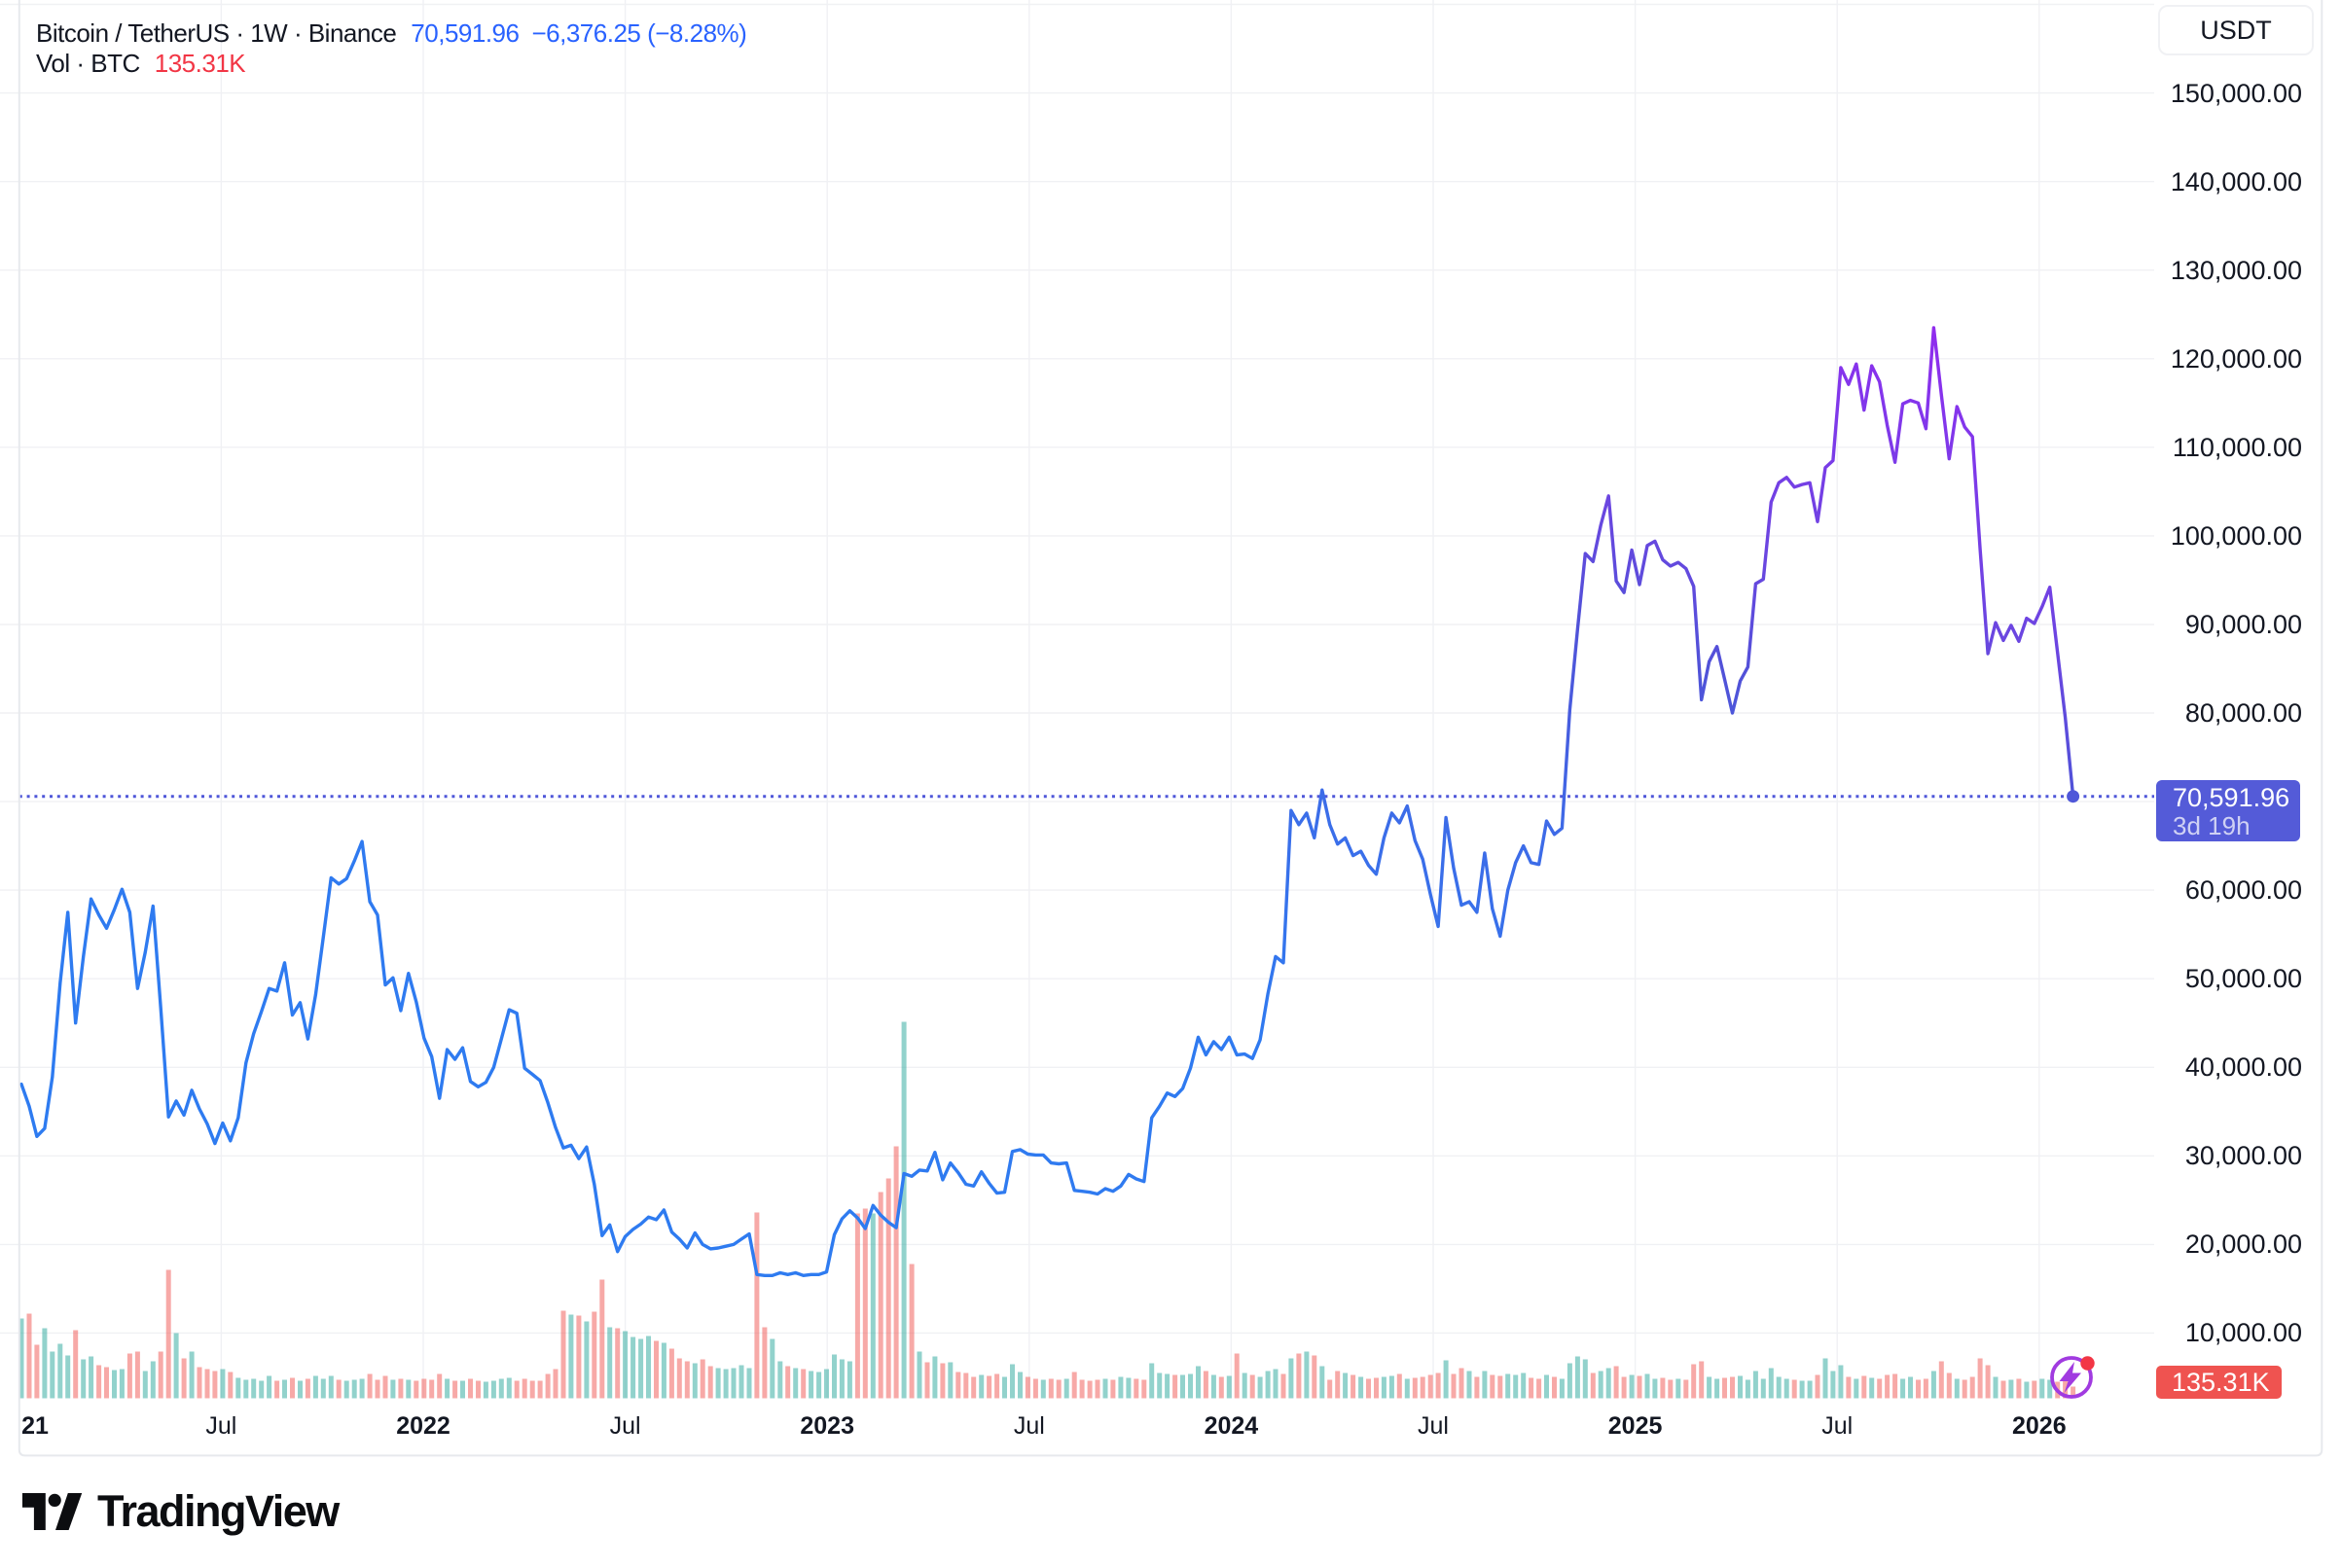 The height and width of the screenshot is (1568, 2341). I want to click on tradingview-logo-text: TradingView, so click(218, 1511).